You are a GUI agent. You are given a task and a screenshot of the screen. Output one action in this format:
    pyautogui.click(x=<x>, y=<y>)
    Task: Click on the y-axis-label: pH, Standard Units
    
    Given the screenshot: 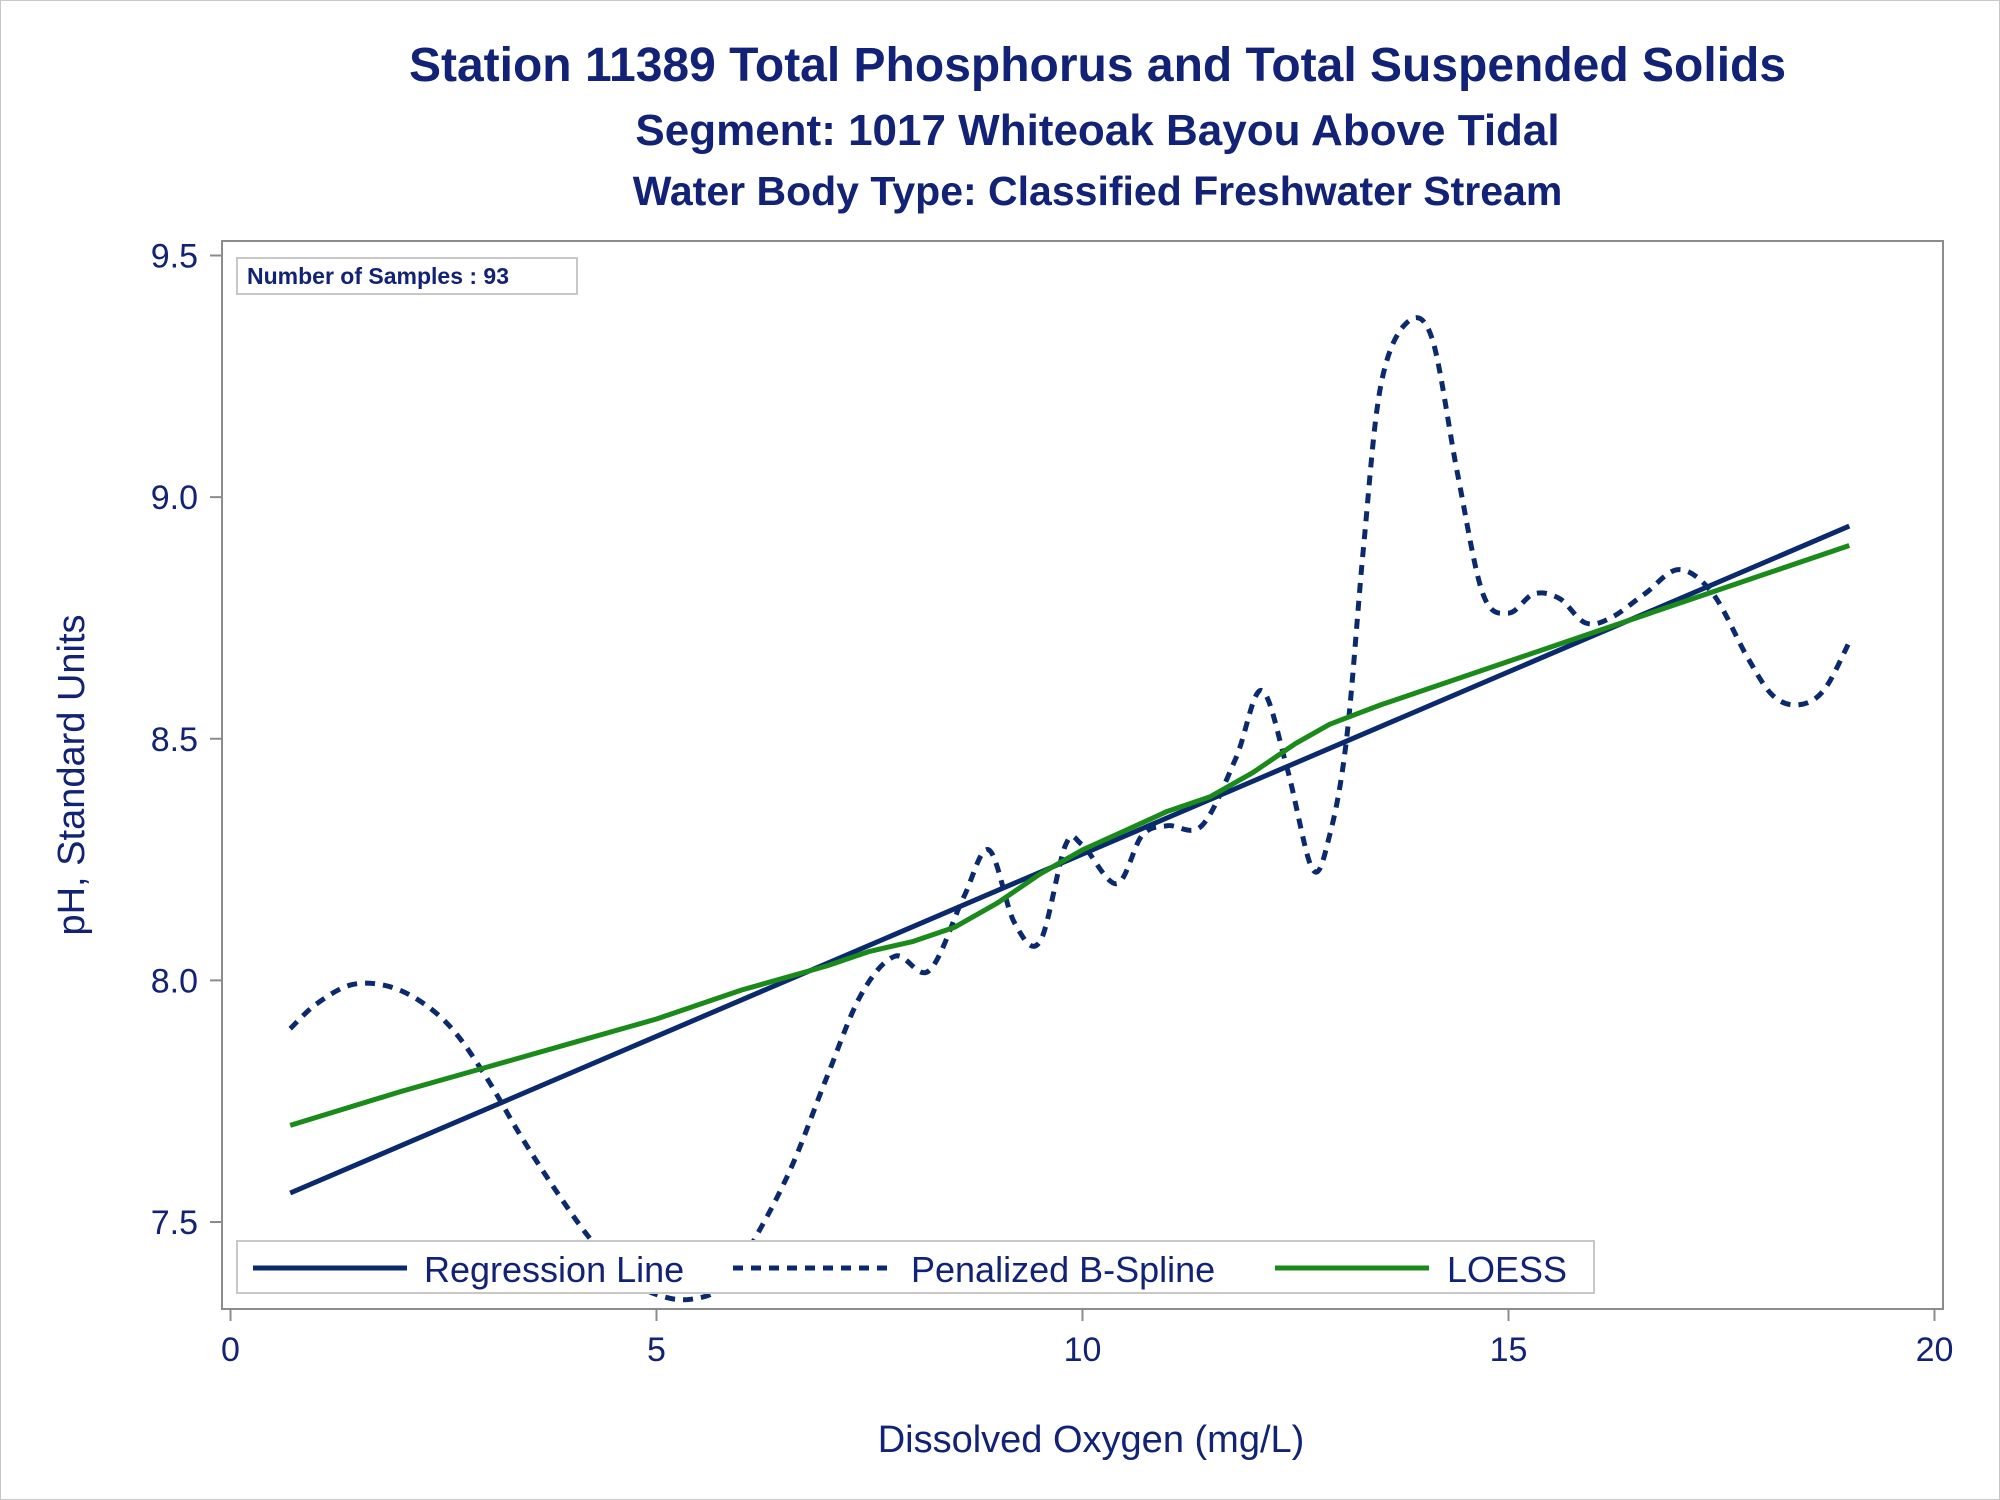 What is the action you would take?
    pyautogui.click(x=72, y=774)
    